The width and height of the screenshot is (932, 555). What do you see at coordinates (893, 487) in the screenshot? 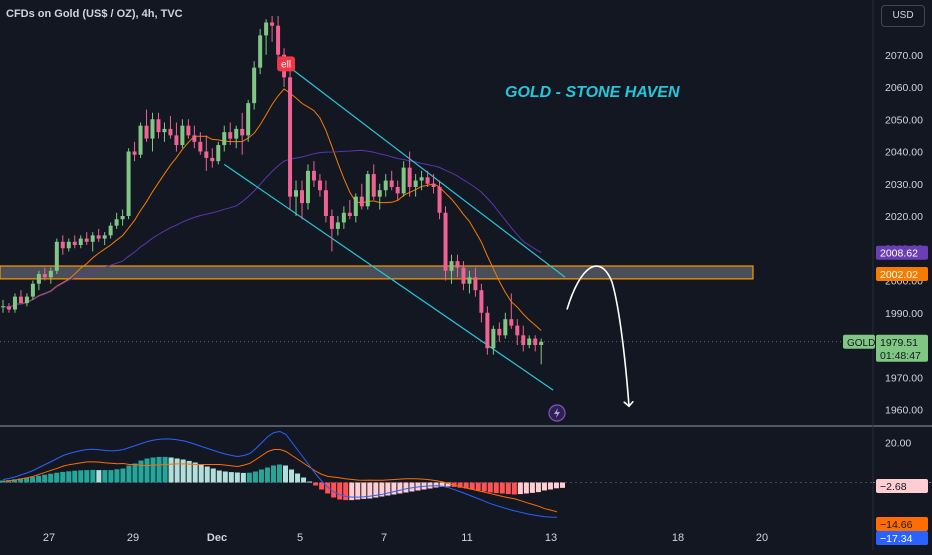
I see `macd-histogram-badge: −2.68` at bounding box center [893, 487].